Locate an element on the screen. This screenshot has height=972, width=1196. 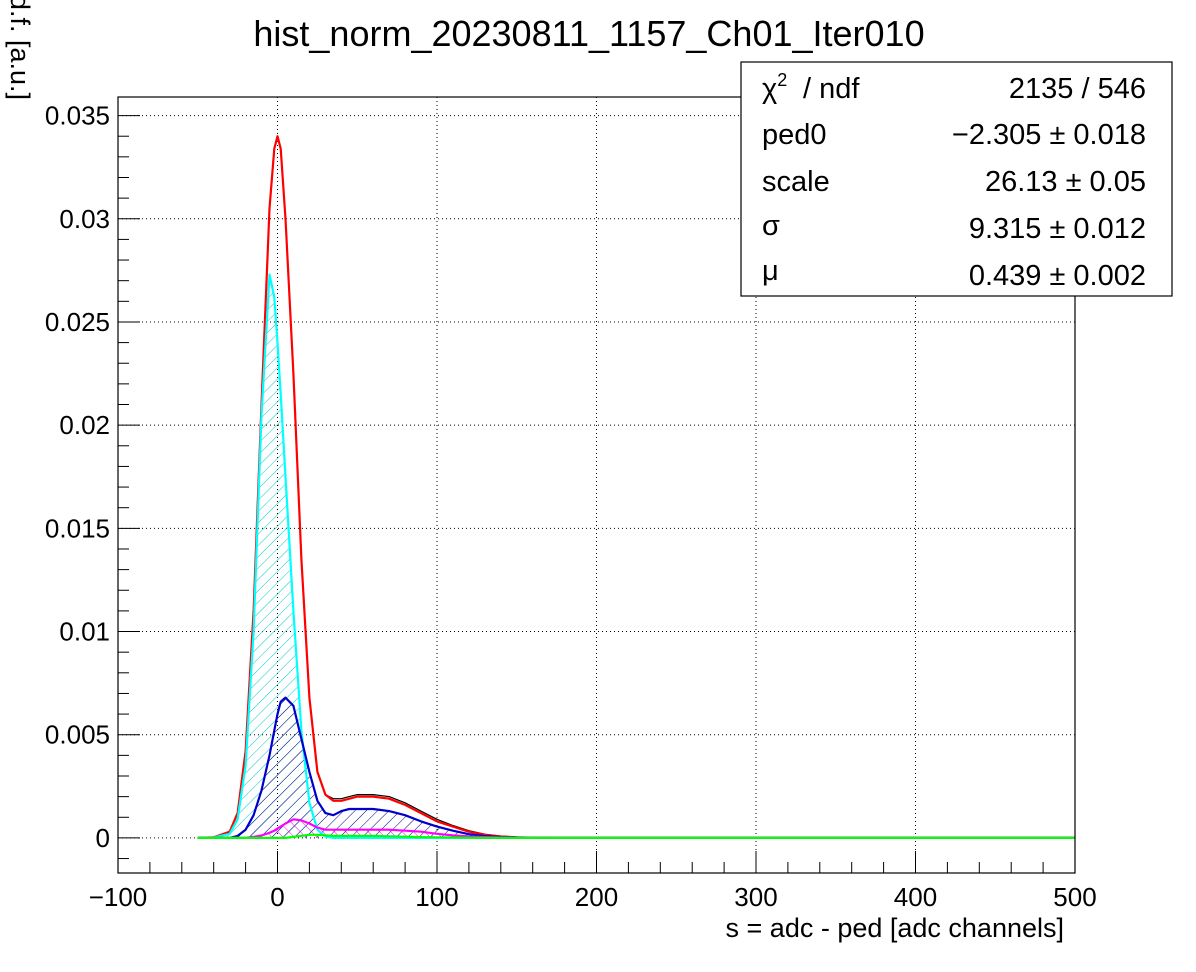
y-tick-label: 0.02 is located at coordinates (84, 425).